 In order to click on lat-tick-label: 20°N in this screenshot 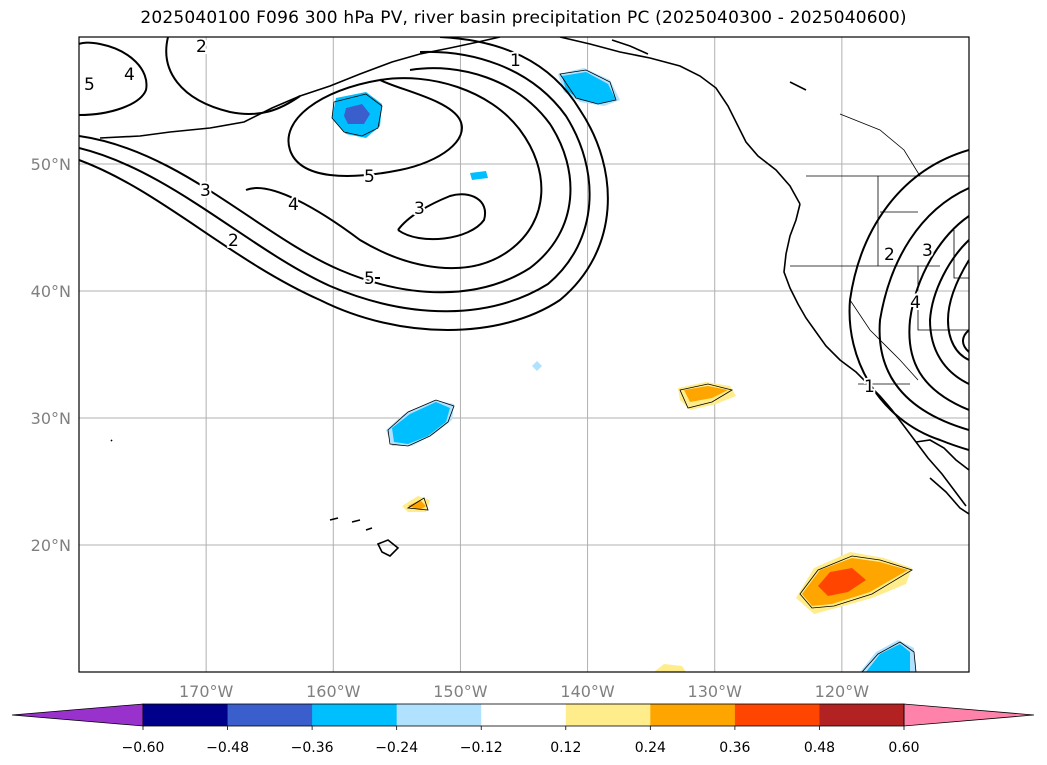, I will do `click(51, 545)`.